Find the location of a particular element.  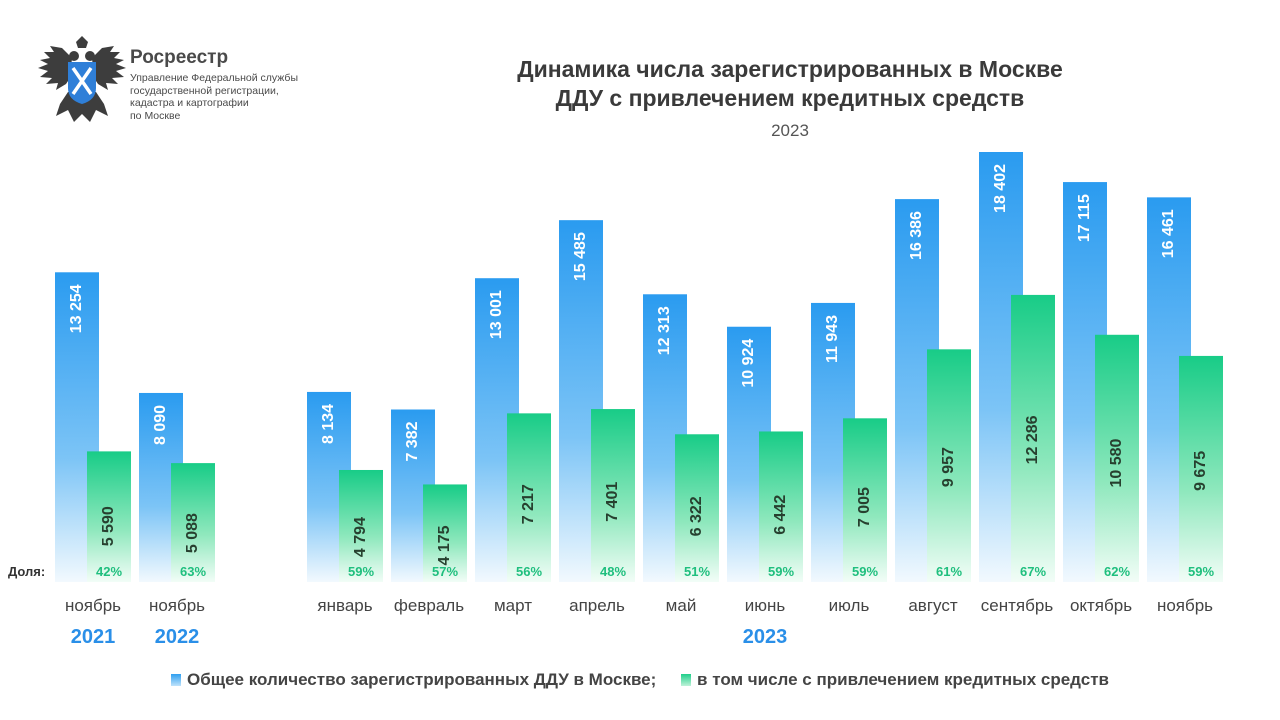

data-label-credit: 10 580 is located at coordinates (1116, 463).